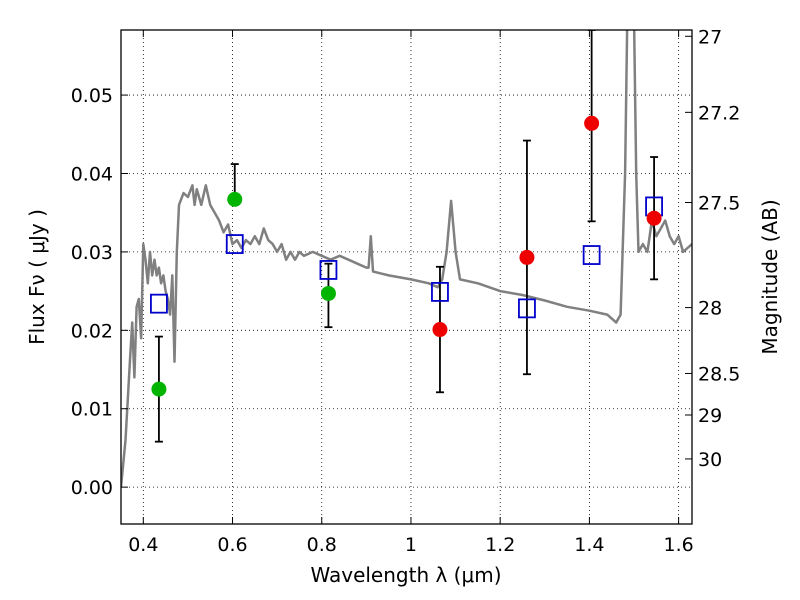 This screenshot has height=600, width=800. I want to click on x-tick-label: 1.4, so click(589, 545).